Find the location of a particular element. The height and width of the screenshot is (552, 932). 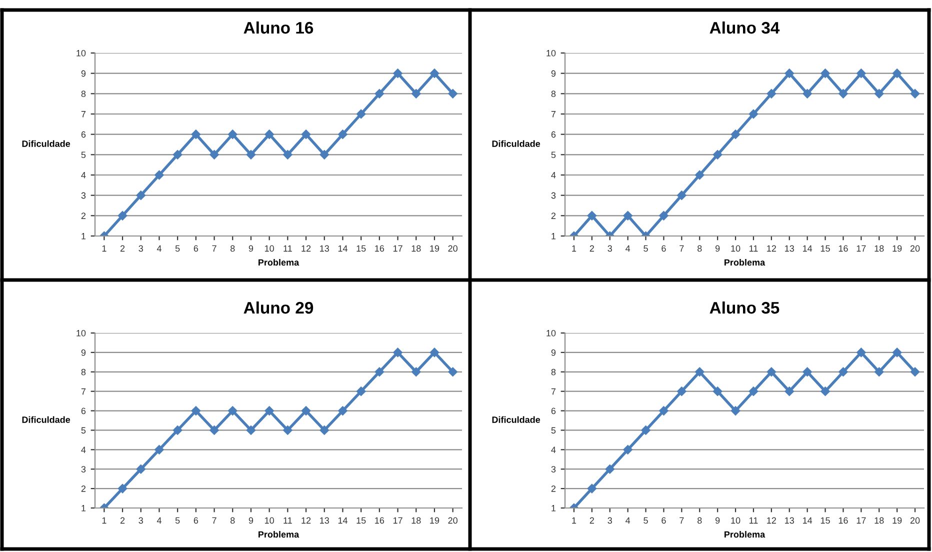

chart-title: Aluno 34 is located at coordinates (745, 27).